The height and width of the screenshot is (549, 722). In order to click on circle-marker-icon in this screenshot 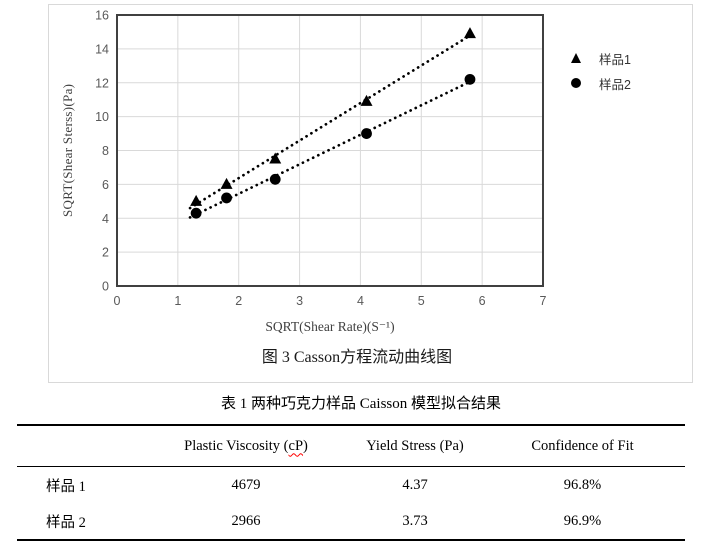, I will do `click(576, 83)`.